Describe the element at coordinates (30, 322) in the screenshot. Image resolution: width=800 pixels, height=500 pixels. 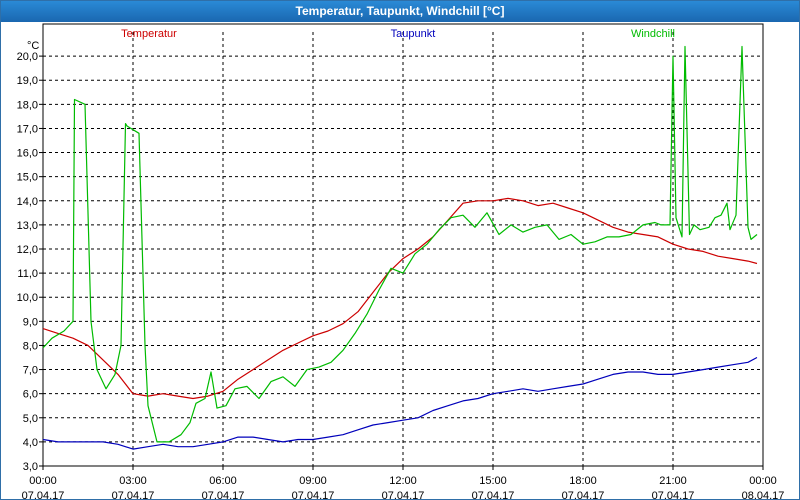
I see `y-tick-label: 9,0` at that location.